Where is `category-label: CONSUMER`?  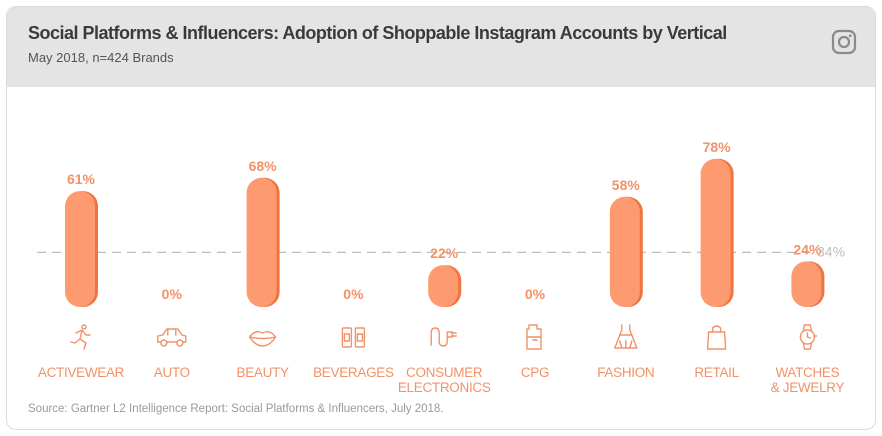
category-label: CONSUMER is located at coordinates (444, 372).